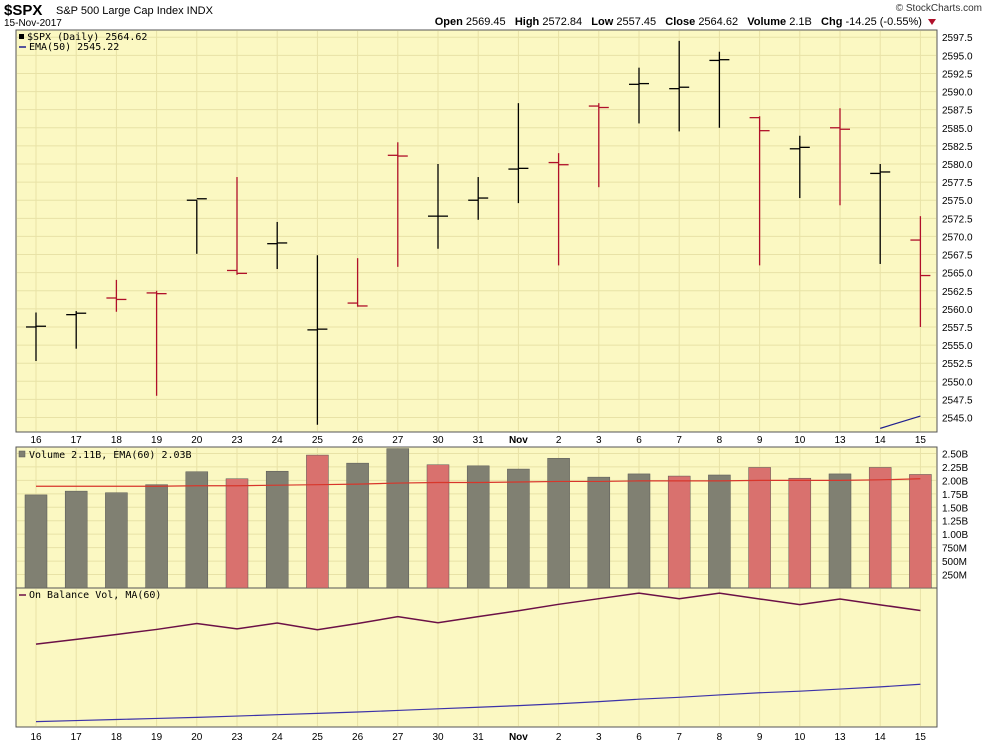 The width and height of the screenshot is (990, 744). What do you see at coordinates (957, 201) in the screenshot?
I see `price-tick-label: 2575.0` at bounding box center [957, 201].